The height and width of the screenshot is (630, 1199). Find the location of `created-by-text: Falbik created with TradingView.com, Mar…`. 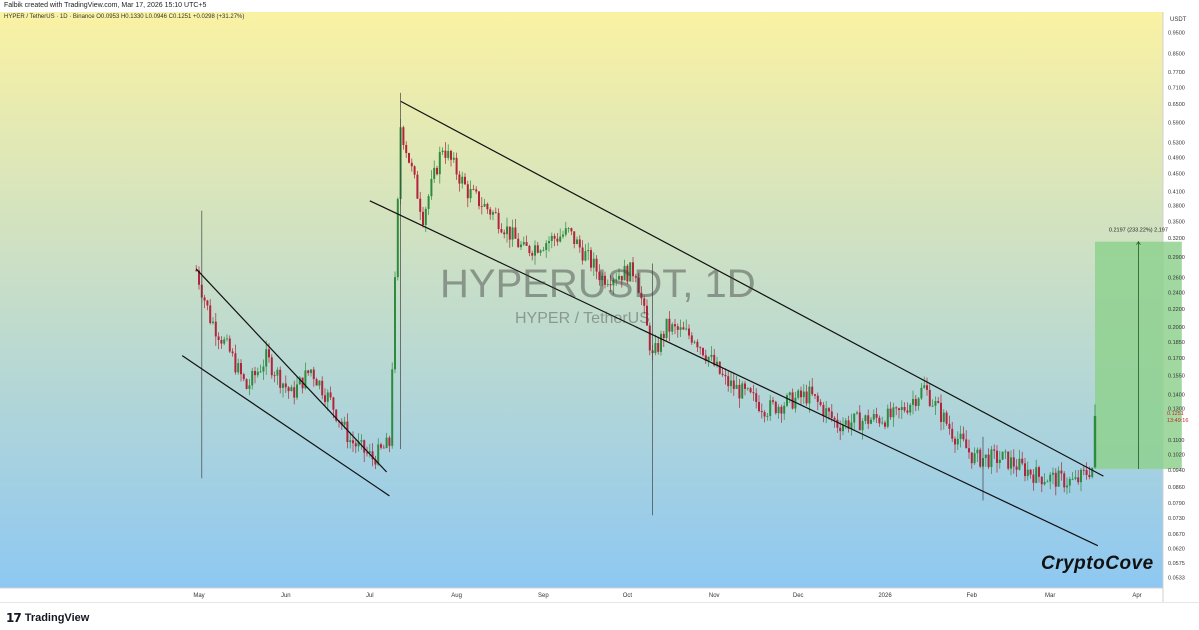

created-by-text: Falbik created with TradingView.com, Mar… is located at coordinates (105, 5).